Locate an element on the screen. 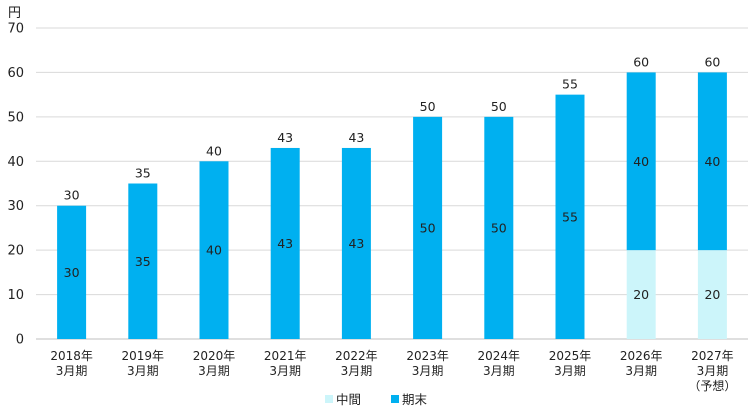 Image resolution: width=755 pixels, height=420 pixels. y-tick-label: 20 is located at coordinates (15, 251).